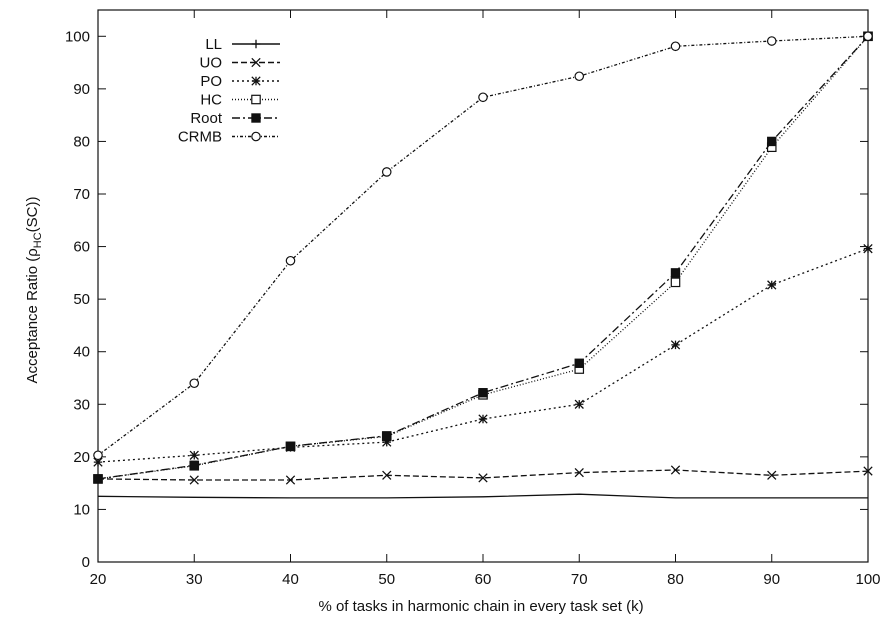 Image resolution: width=888 pixels, height=617 pixels. I want to click on x-tick-label: 80, so click(675, 579).